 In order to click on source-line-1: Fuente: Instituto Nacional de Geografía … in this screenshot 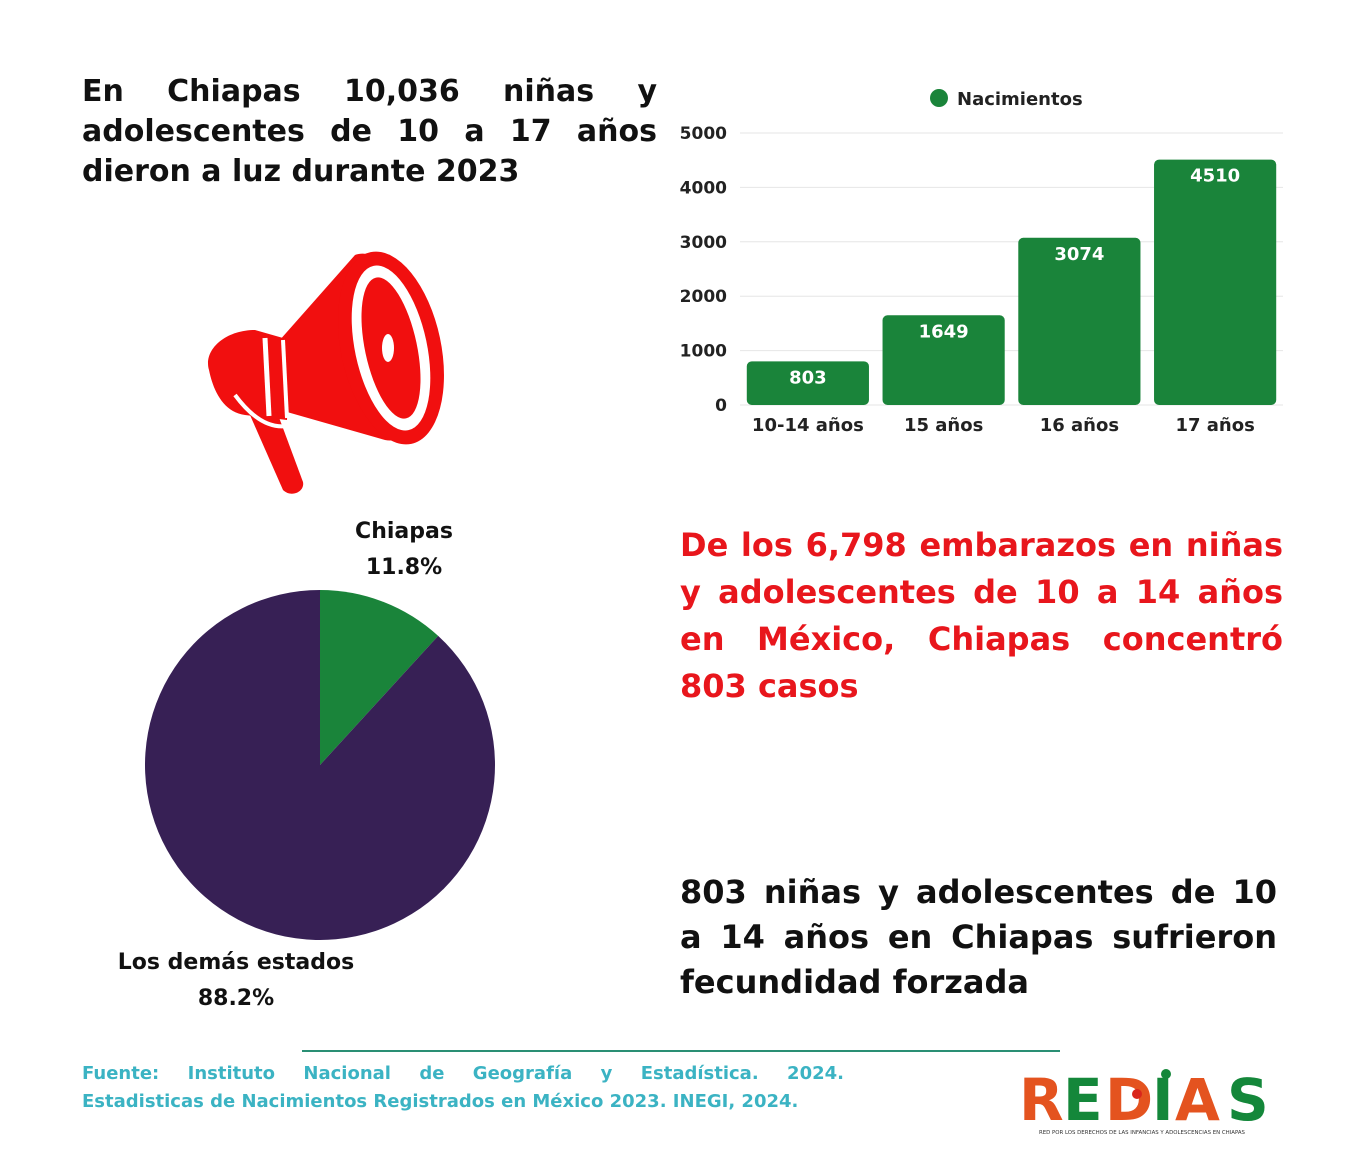, I will do `click(463, 1073)`.